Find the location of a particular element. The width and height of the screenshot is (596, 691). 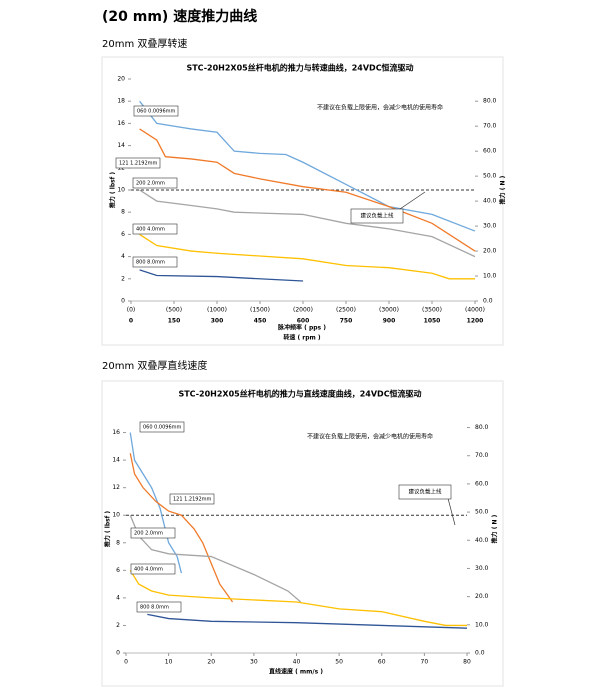

x-tick-label: (4000) is located at coordinates (475, 310).